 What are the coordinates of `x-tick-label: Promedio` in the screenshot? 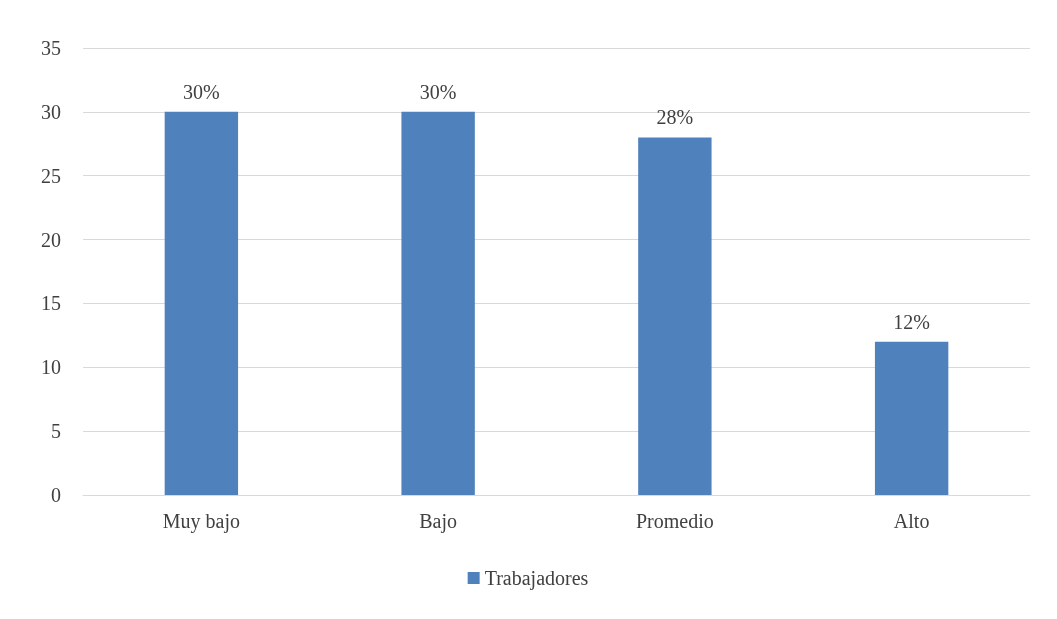 It's located at (674, 521).